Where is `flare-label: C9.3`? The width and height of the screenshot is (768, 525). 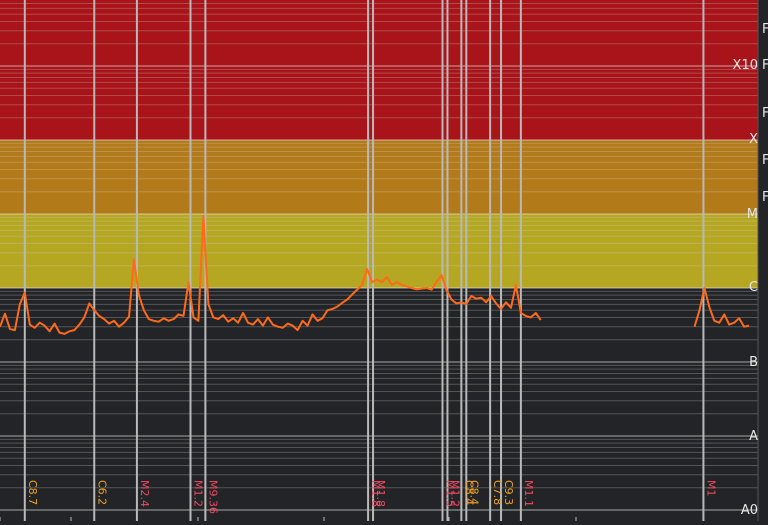
flare-label: C9.3 is located at coordinates (508, 492).